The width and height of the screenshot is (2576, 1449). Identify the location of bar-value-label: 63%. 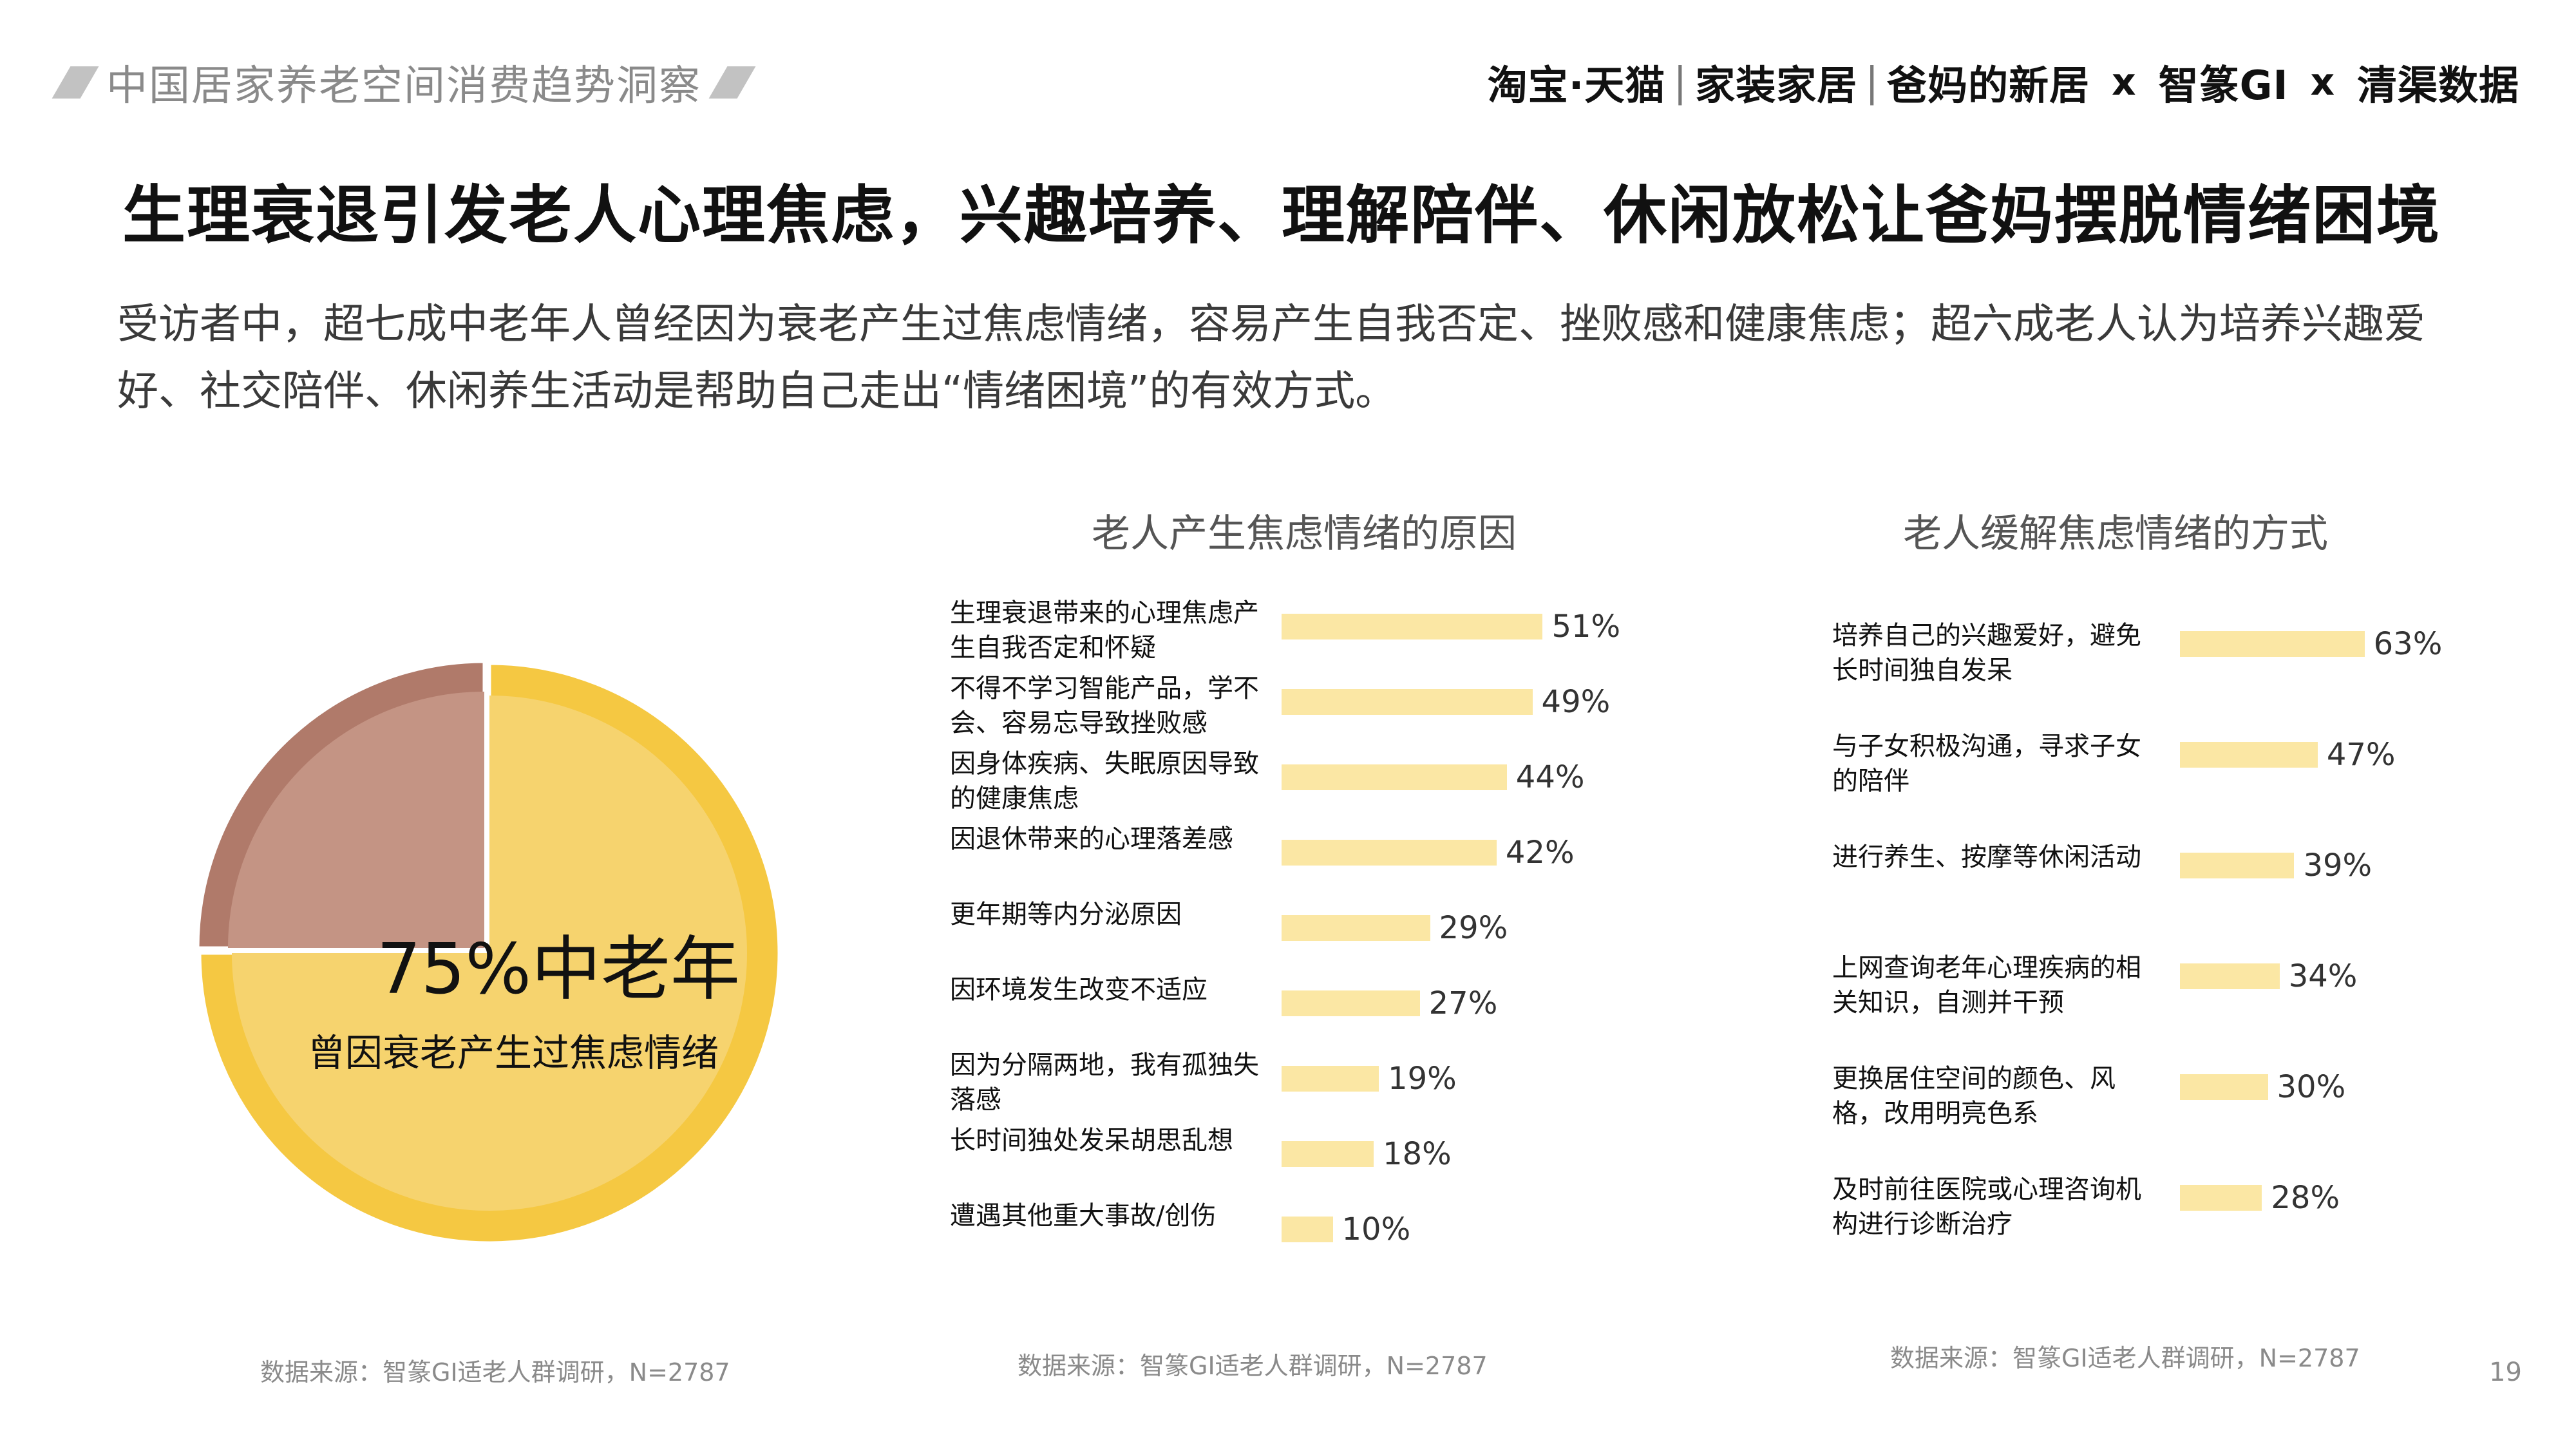
(2408, 644).